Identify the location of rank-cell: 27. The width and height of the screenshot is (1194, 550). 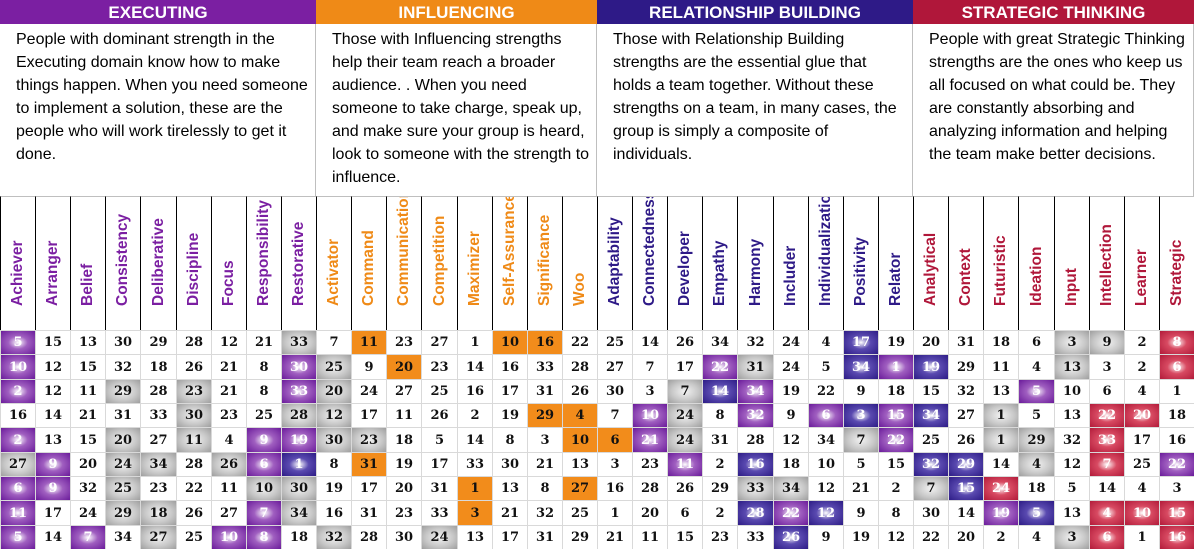
(158, 537).